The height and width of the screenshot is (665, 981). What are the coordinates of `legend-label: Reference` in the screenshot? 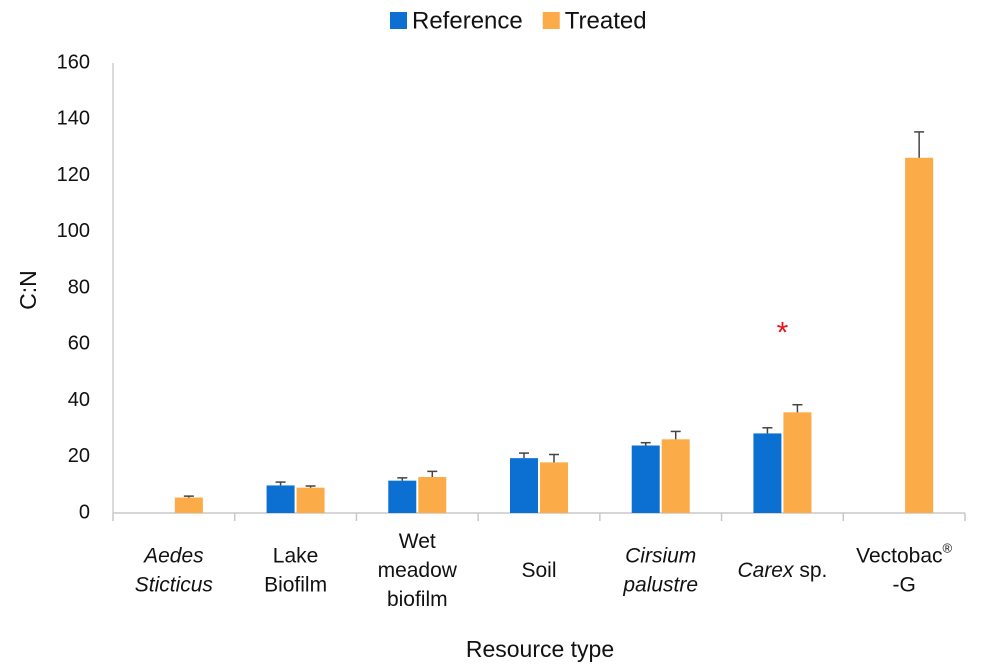 It's located at (467, 20).